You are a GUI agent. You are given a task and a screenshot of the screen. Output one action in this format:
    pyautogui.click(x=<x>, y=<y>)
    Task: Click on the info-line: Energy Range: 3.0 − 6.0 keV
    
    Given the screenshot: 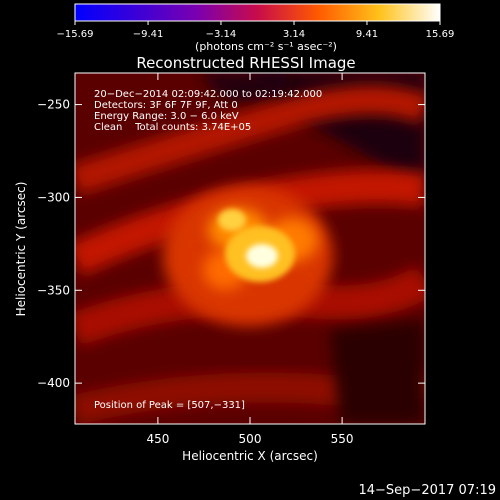 What is the action you would take?
    pyautogui.click(x=166, y=116)
    